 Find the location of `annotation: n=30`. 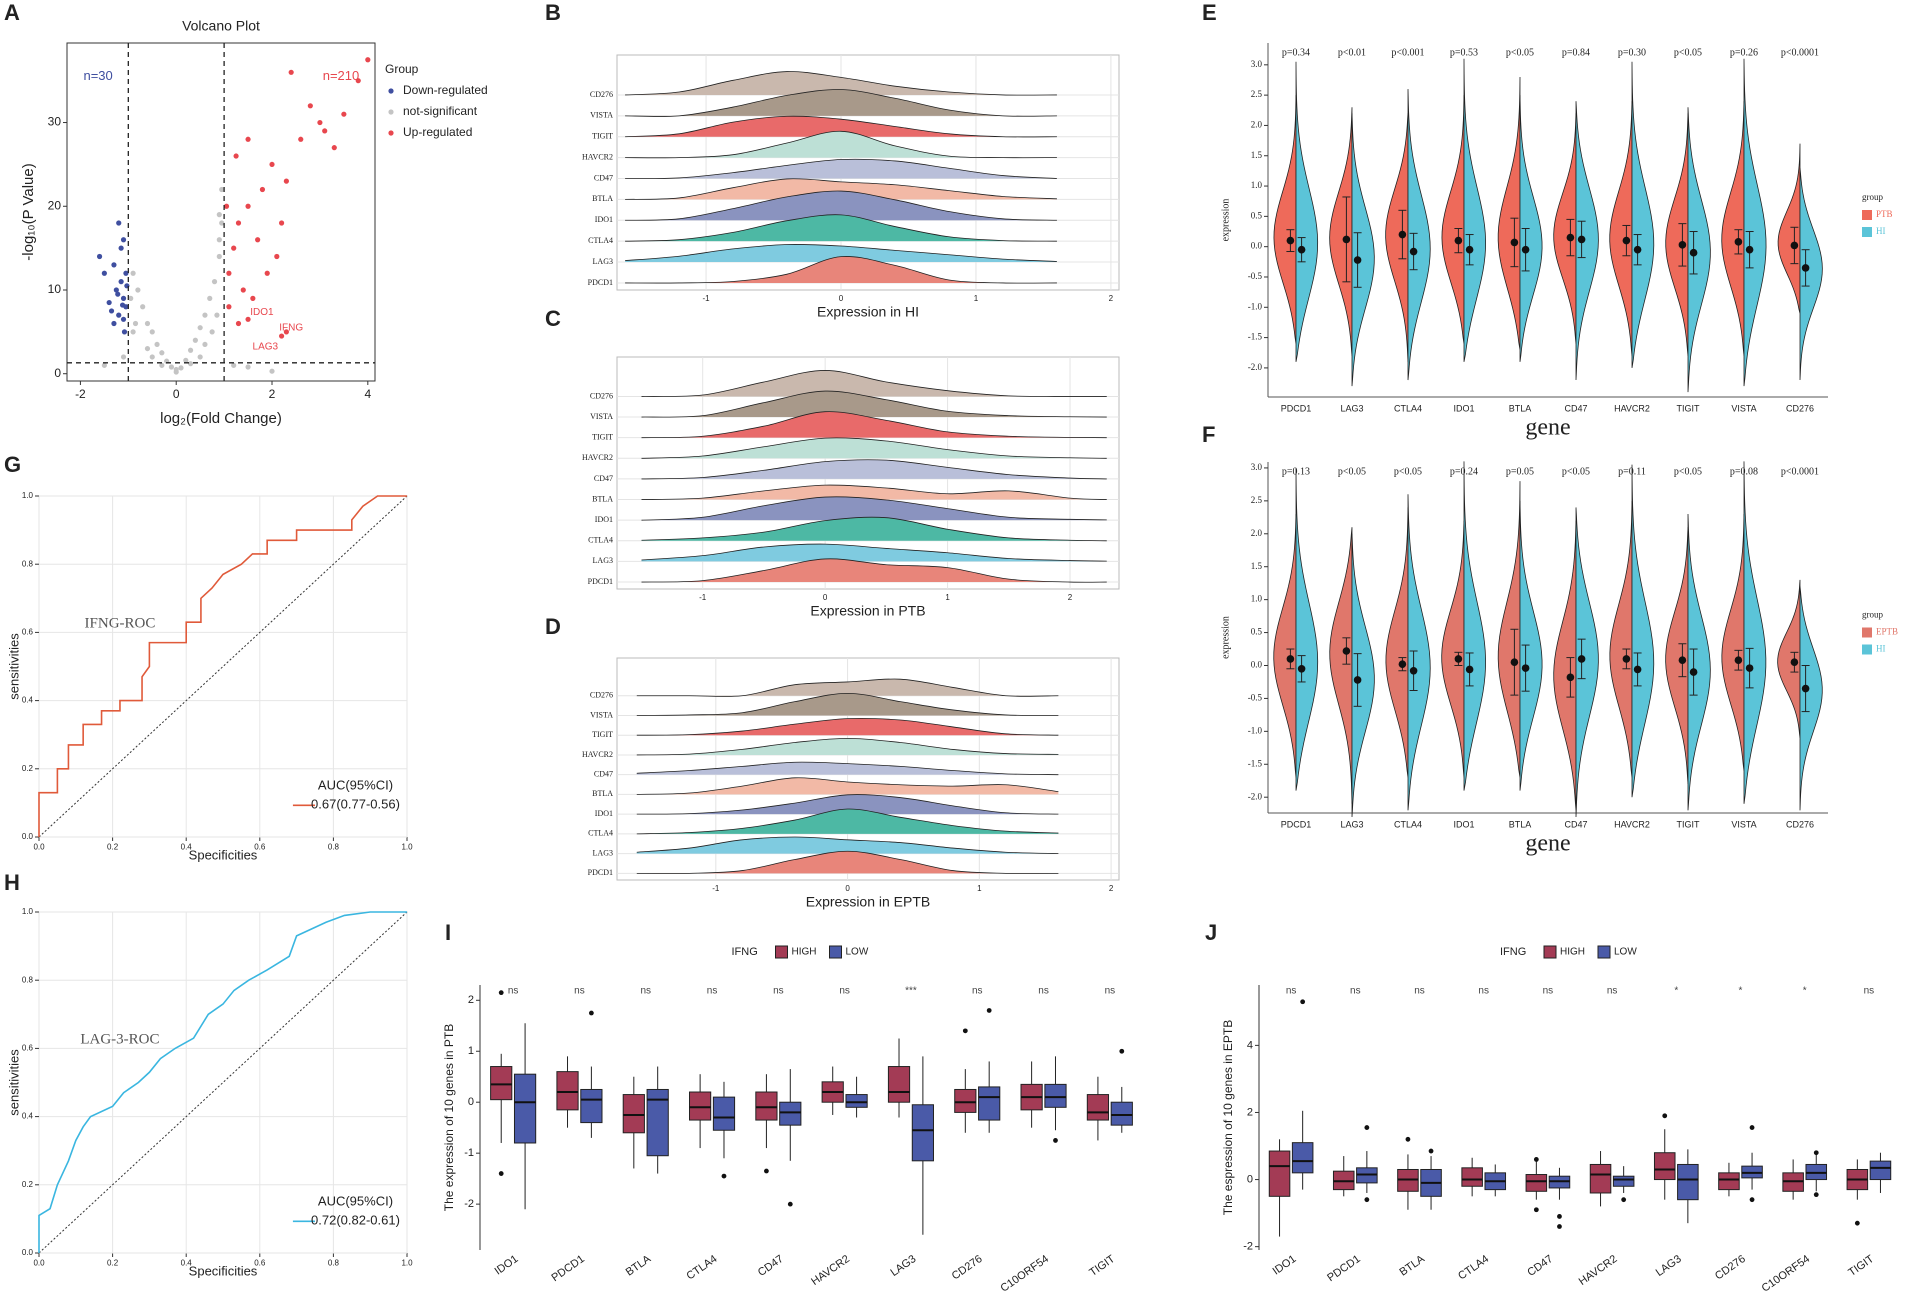

annotation: n=30 is located at coordinates (97, 75).